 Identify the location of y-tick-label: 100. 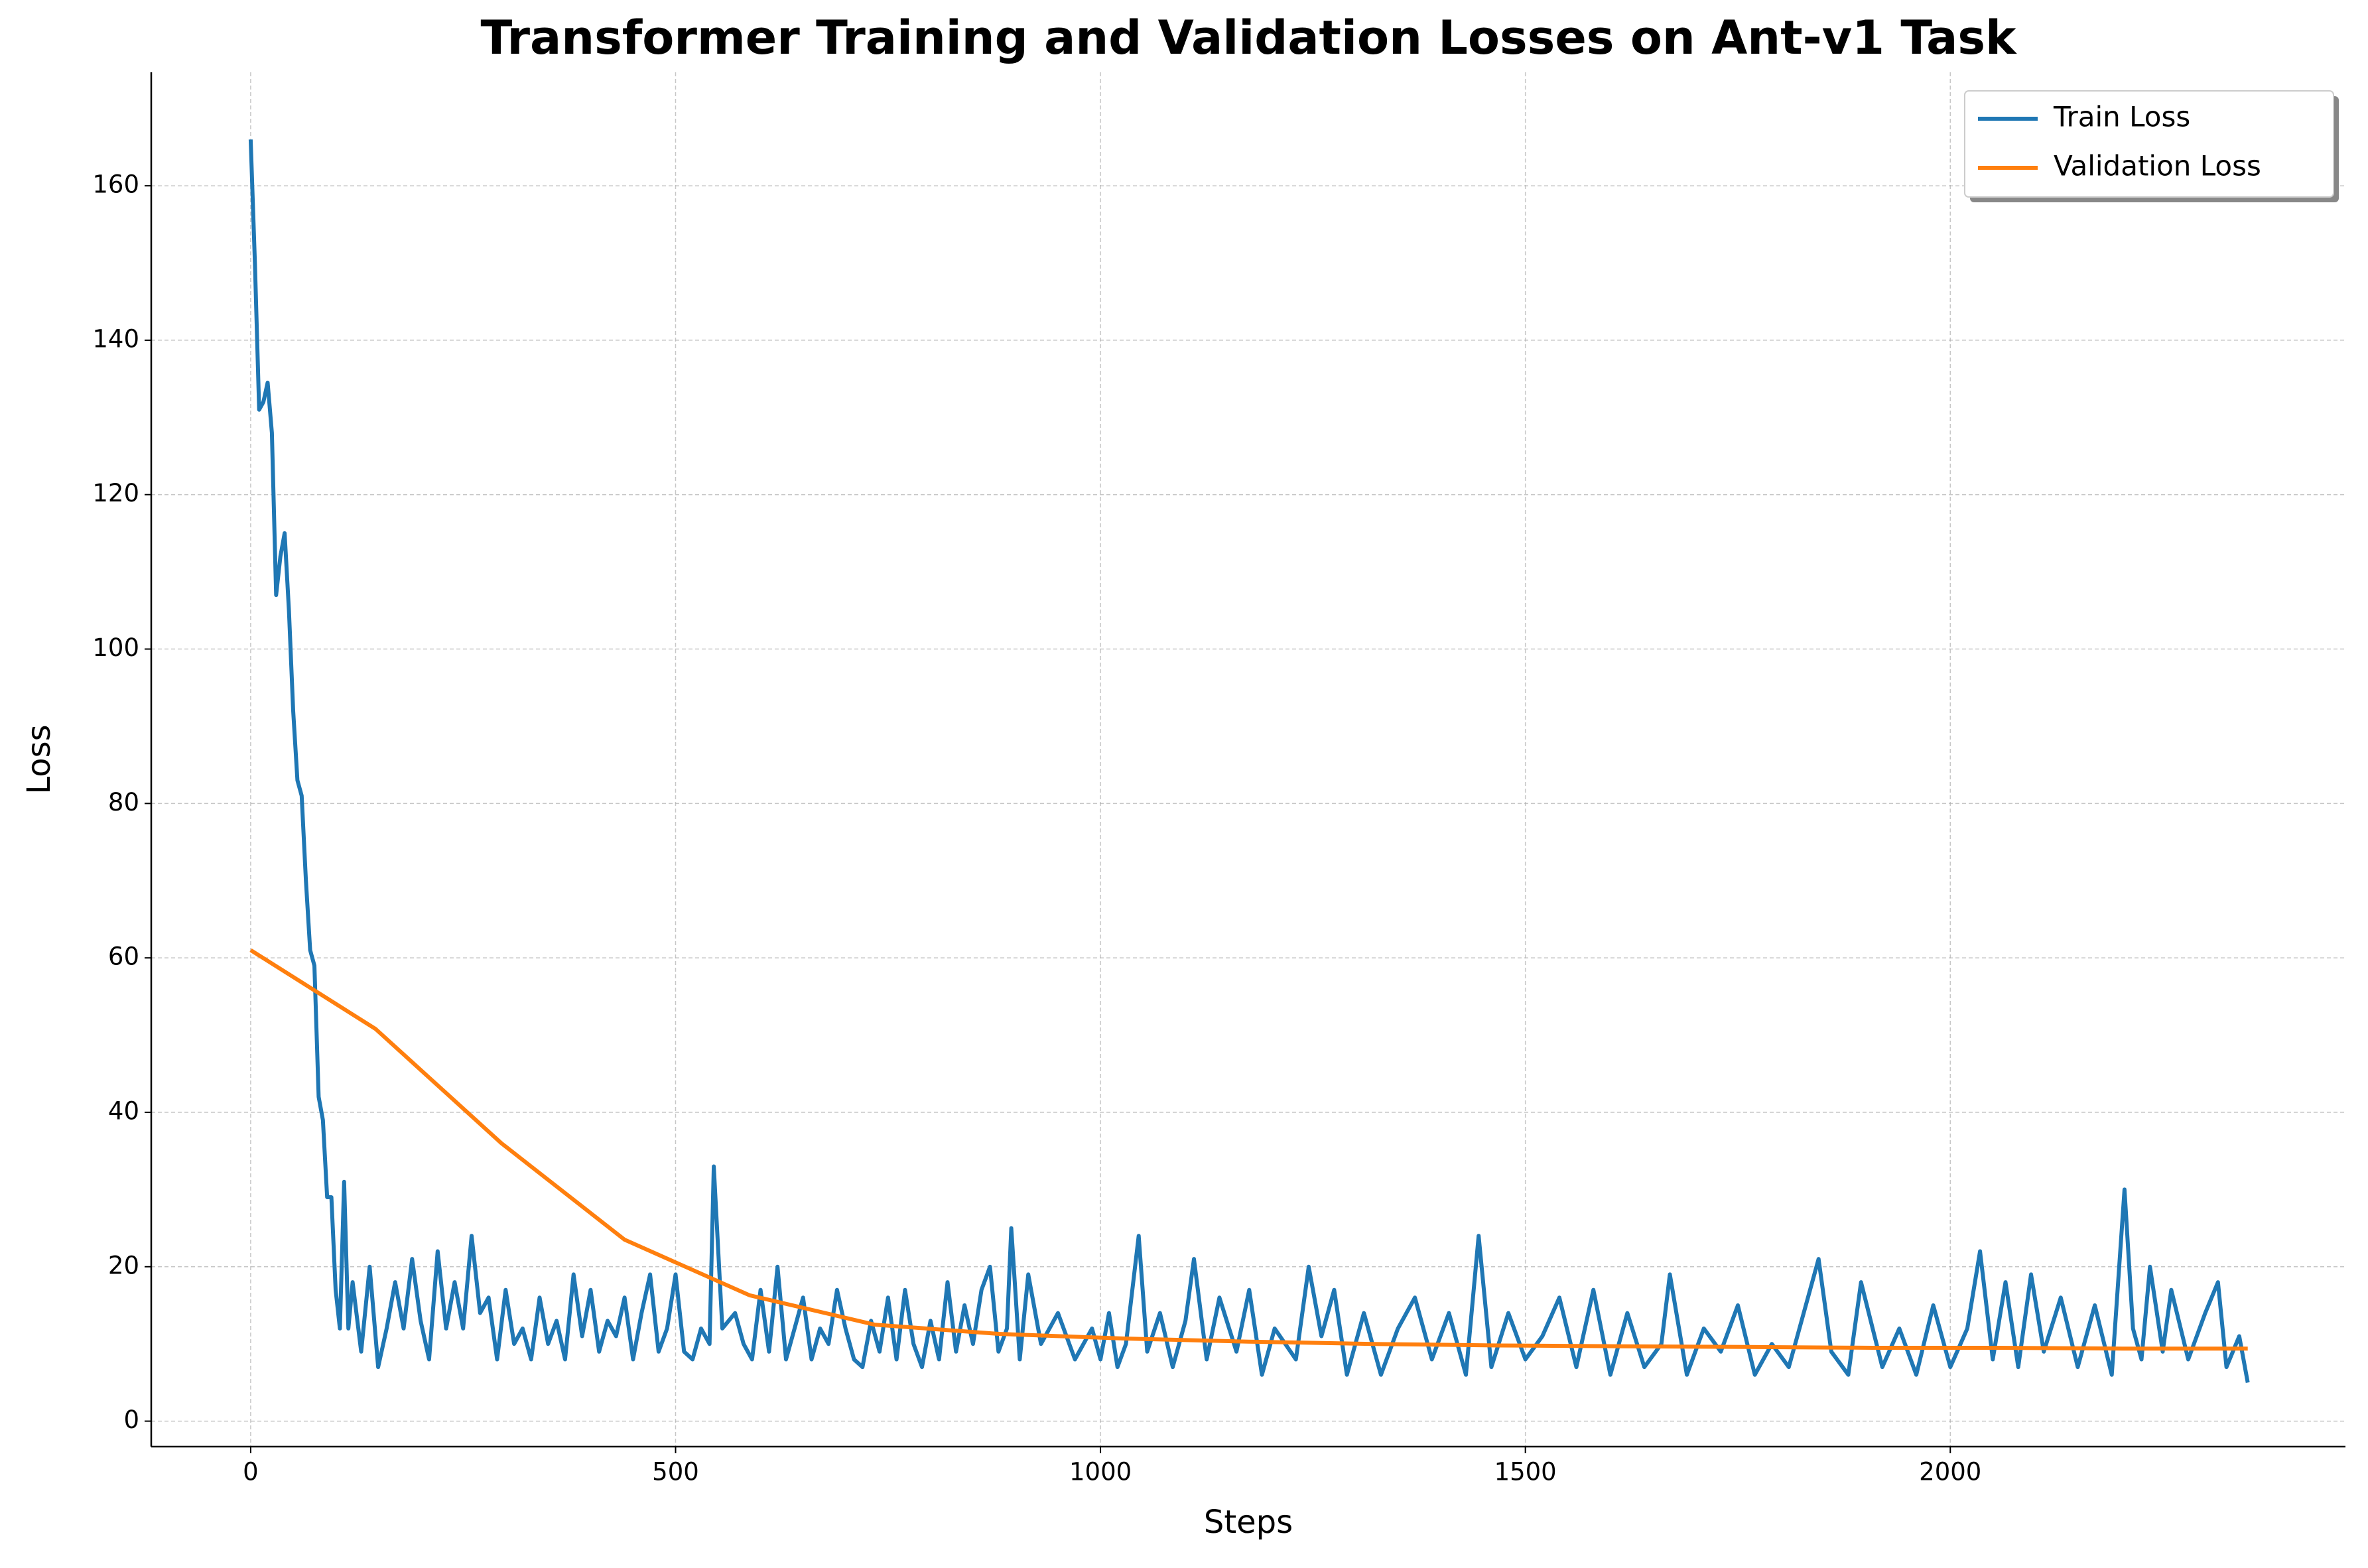
(115, 647).